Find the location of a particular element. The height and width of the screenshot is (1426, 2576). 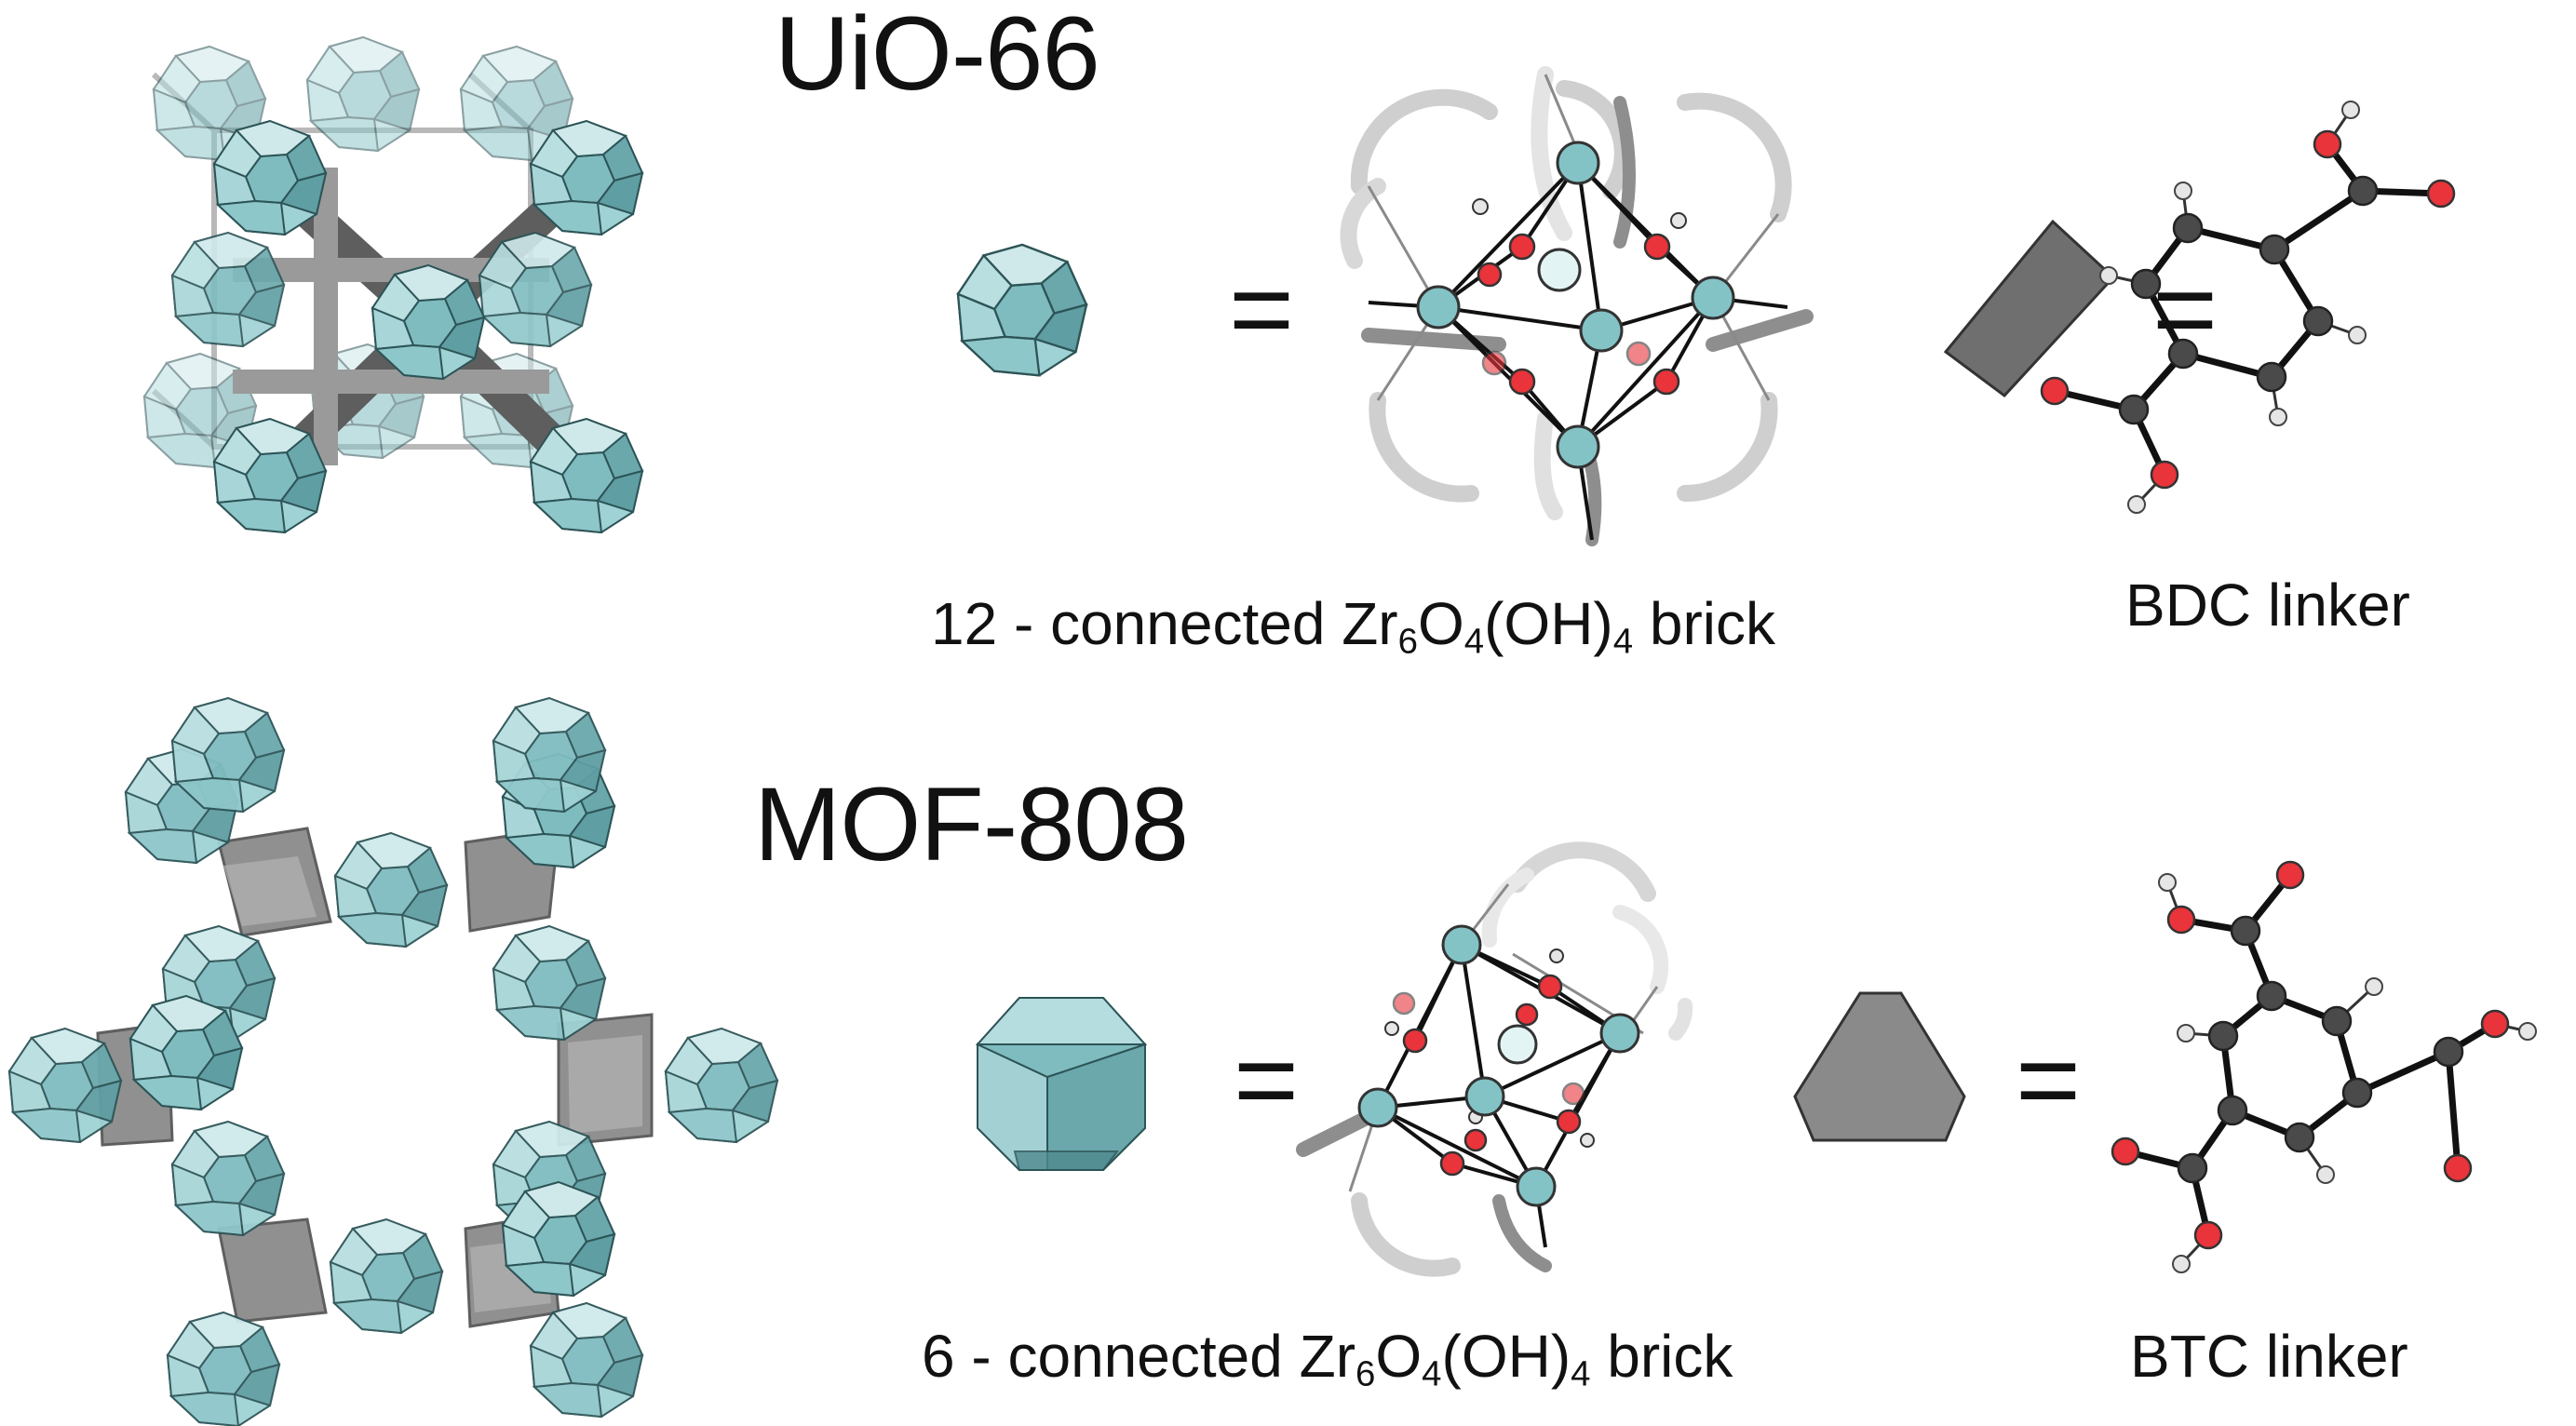

btc-linker-label: BTC linker is located at coordinates (2269, 1356).